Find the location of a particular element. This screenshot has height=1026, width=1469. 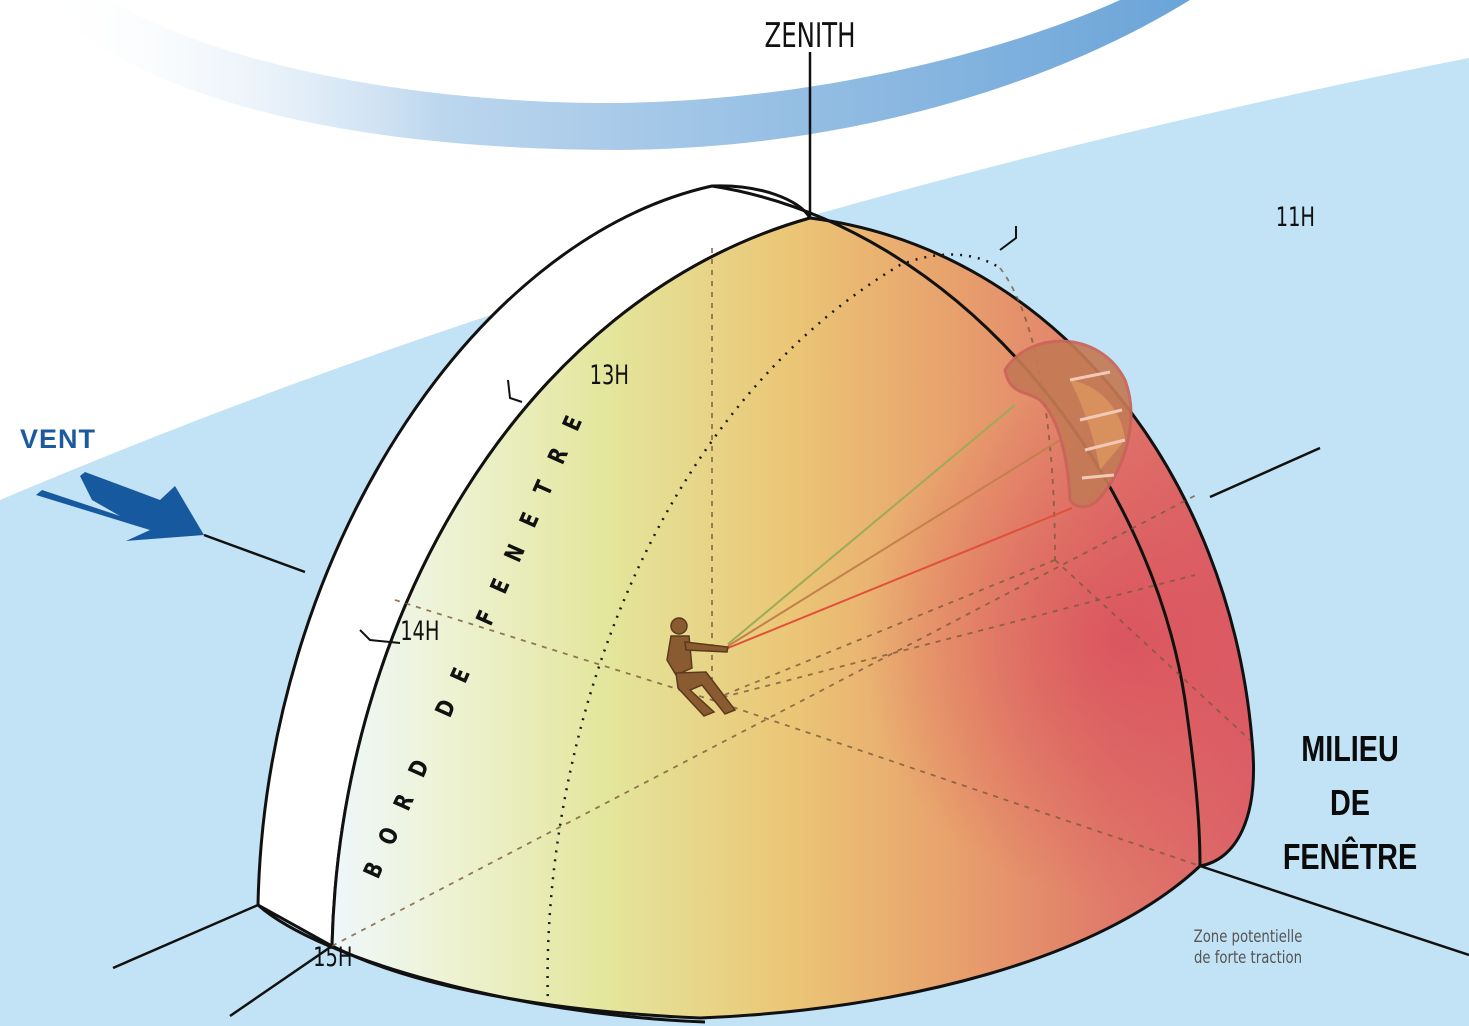

zenith-label: ZENITH is located at coordinates (809, 35).